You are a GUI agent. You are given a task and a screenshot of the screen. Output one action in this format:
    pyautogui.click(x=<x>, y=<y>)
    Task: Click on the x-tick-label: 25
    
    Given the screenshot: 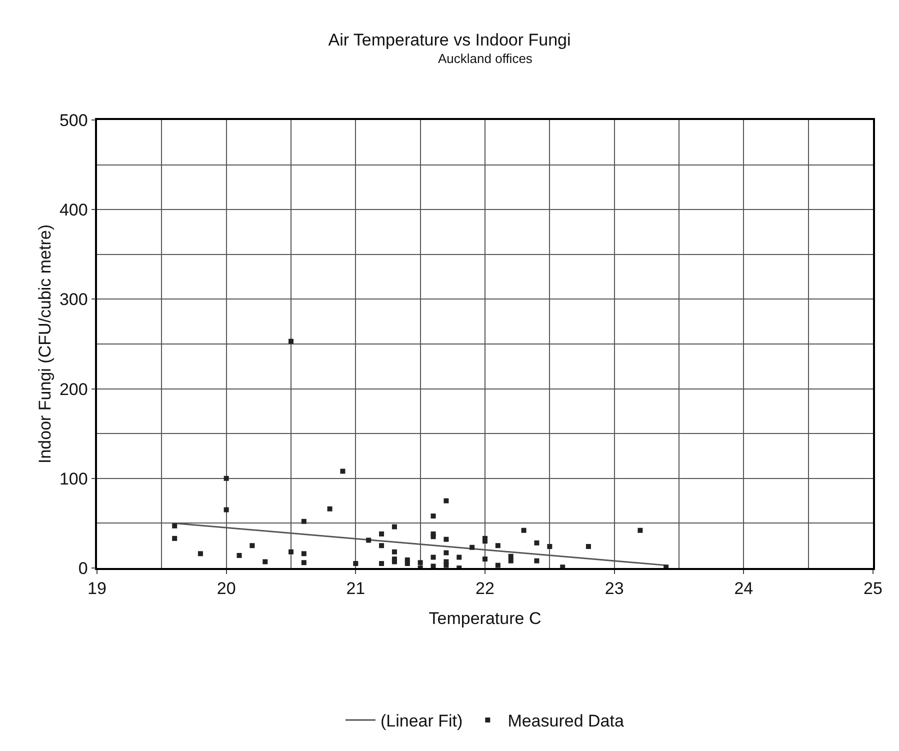 What is the action you would take?
    pyautogui.click(x=873, y=588)
    